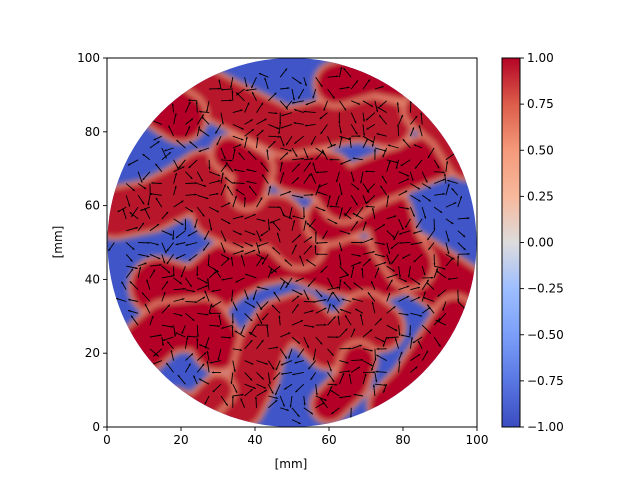 The height and width of the screenshot is (484, 640). What do you see at coordinates (402, 440) in the screenshot?
I see `x-tick-label: 80` at bounding box center [402, 440].